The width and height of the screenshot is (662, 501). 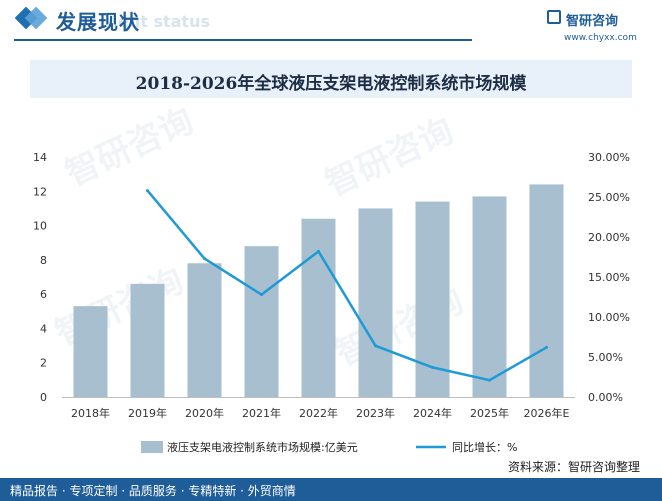 What do you see at coordinates (243, 40) in the screenshot?
I see `header-rule` at bounding box center [243, 40].